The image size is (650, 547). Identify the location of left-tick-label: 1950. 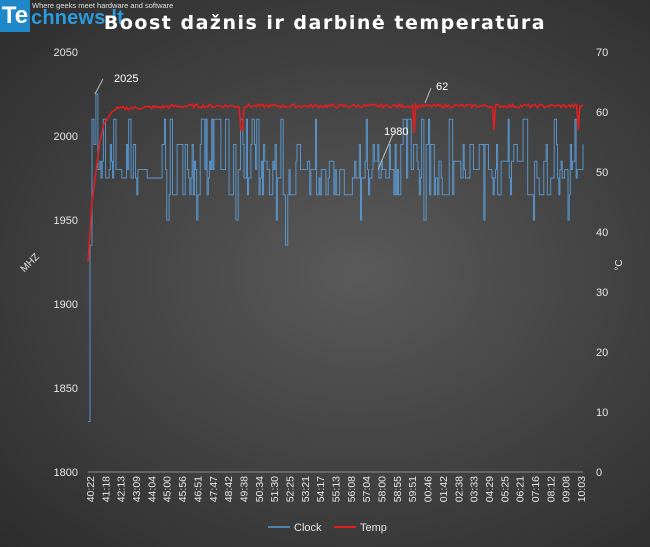
(66, 221).